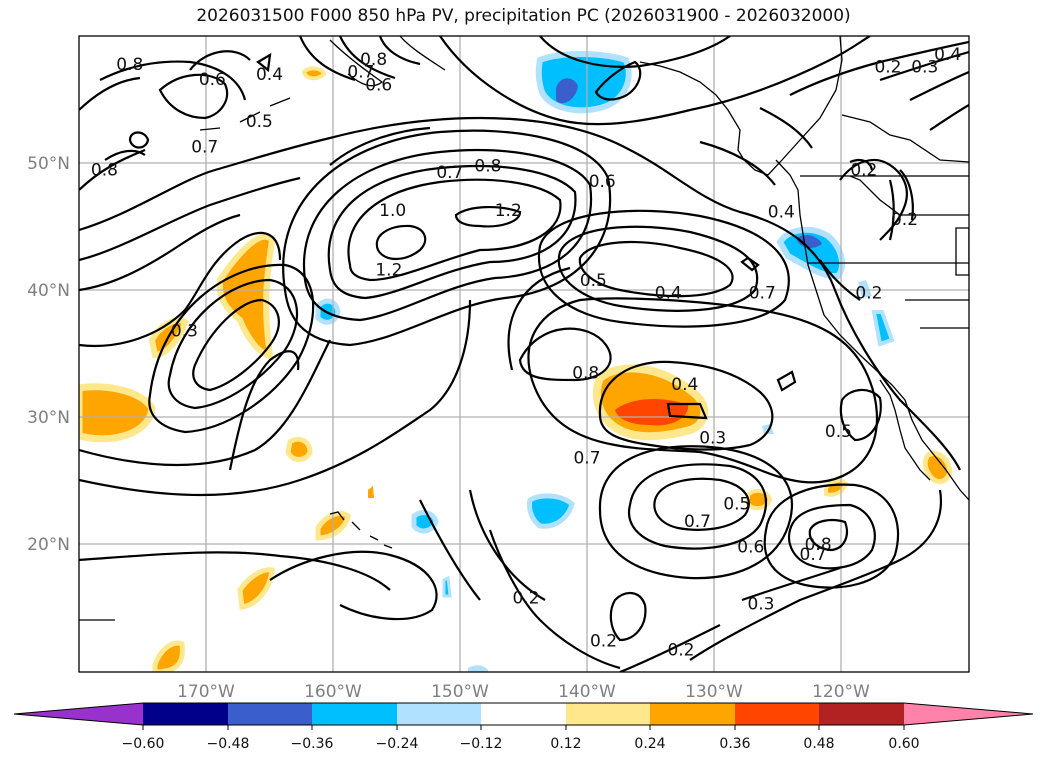 Image resolution: width=1047 pixels, height=765 pixels. Describe the element at coordinates (228, 744) in the screenshot. I see `colorbar-tick-label: −0.48` at that location.